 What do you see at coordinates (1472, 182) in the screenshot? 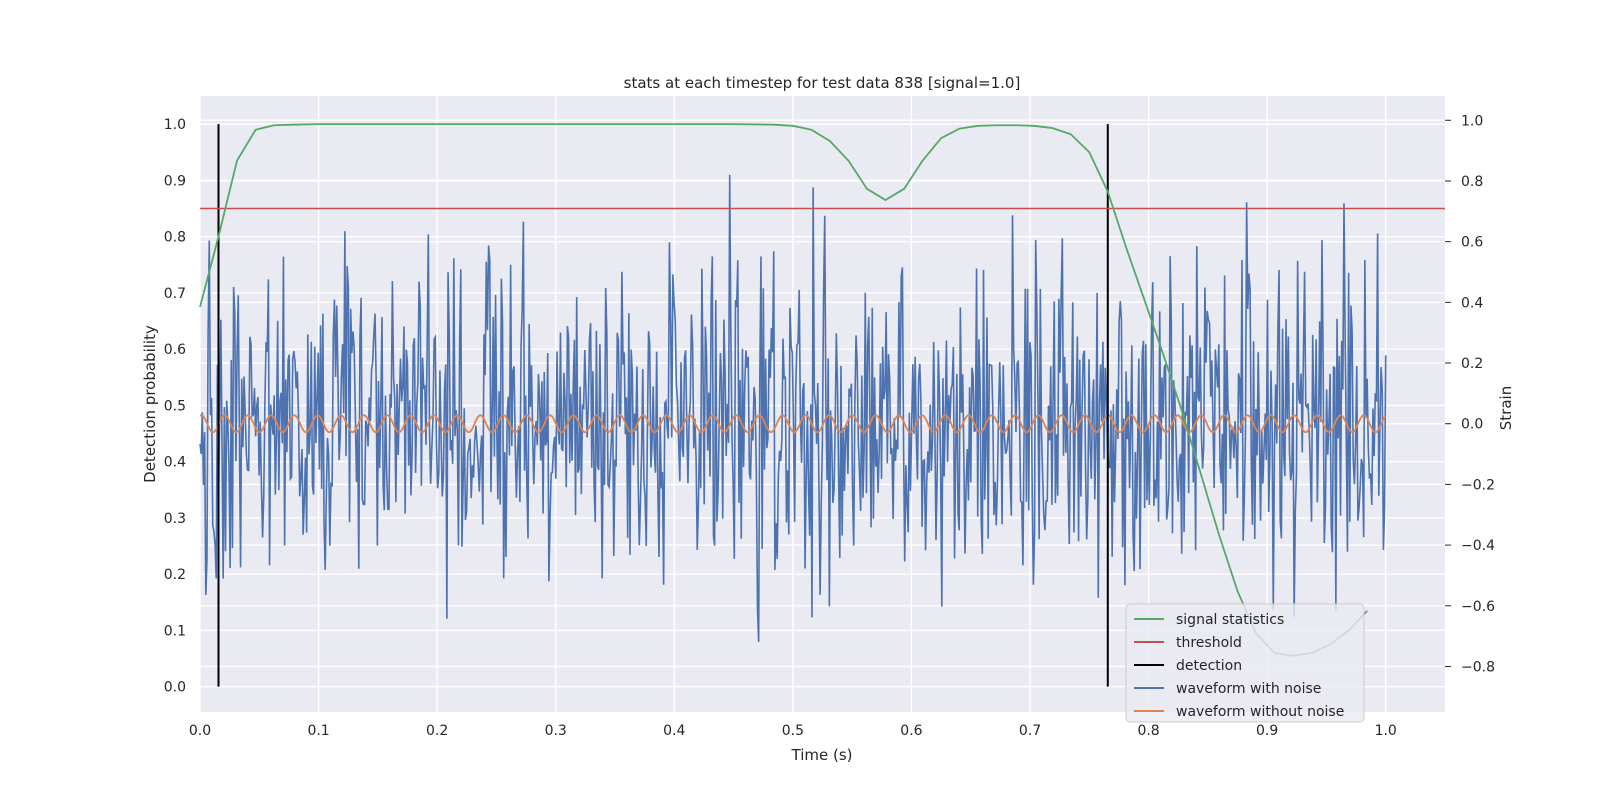
I see `y2-tick-label: 0.8` at bounding box center [1472, 182].